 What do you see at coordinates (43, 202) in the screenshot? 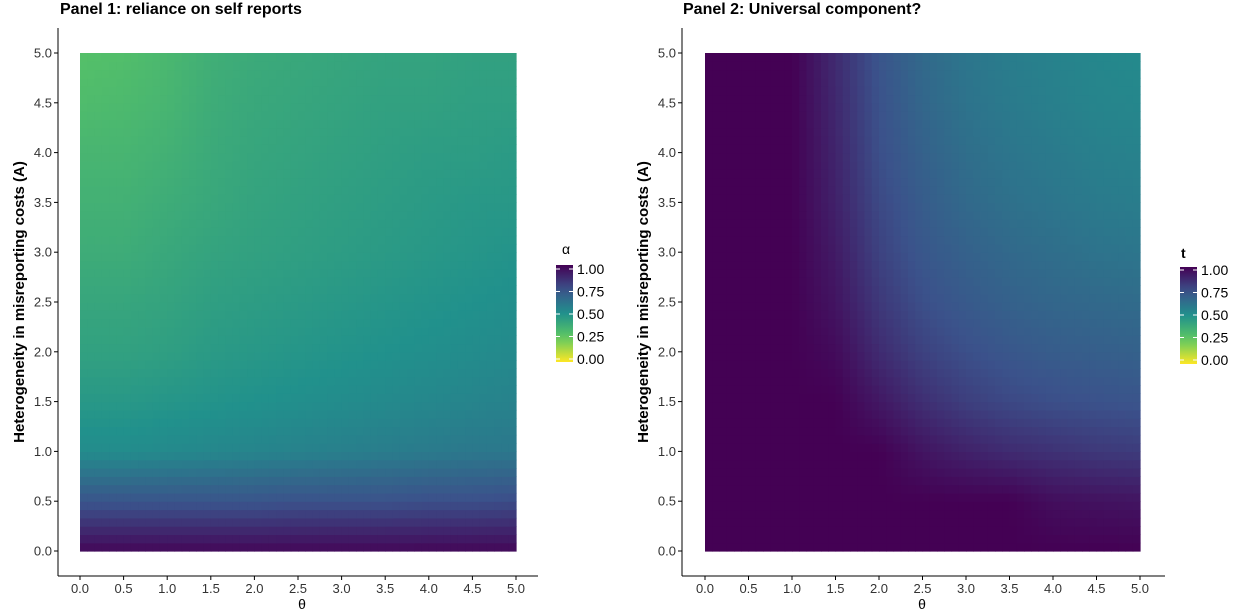
I see `y-tick-label: 3.5` at bounding box center [43, 202].